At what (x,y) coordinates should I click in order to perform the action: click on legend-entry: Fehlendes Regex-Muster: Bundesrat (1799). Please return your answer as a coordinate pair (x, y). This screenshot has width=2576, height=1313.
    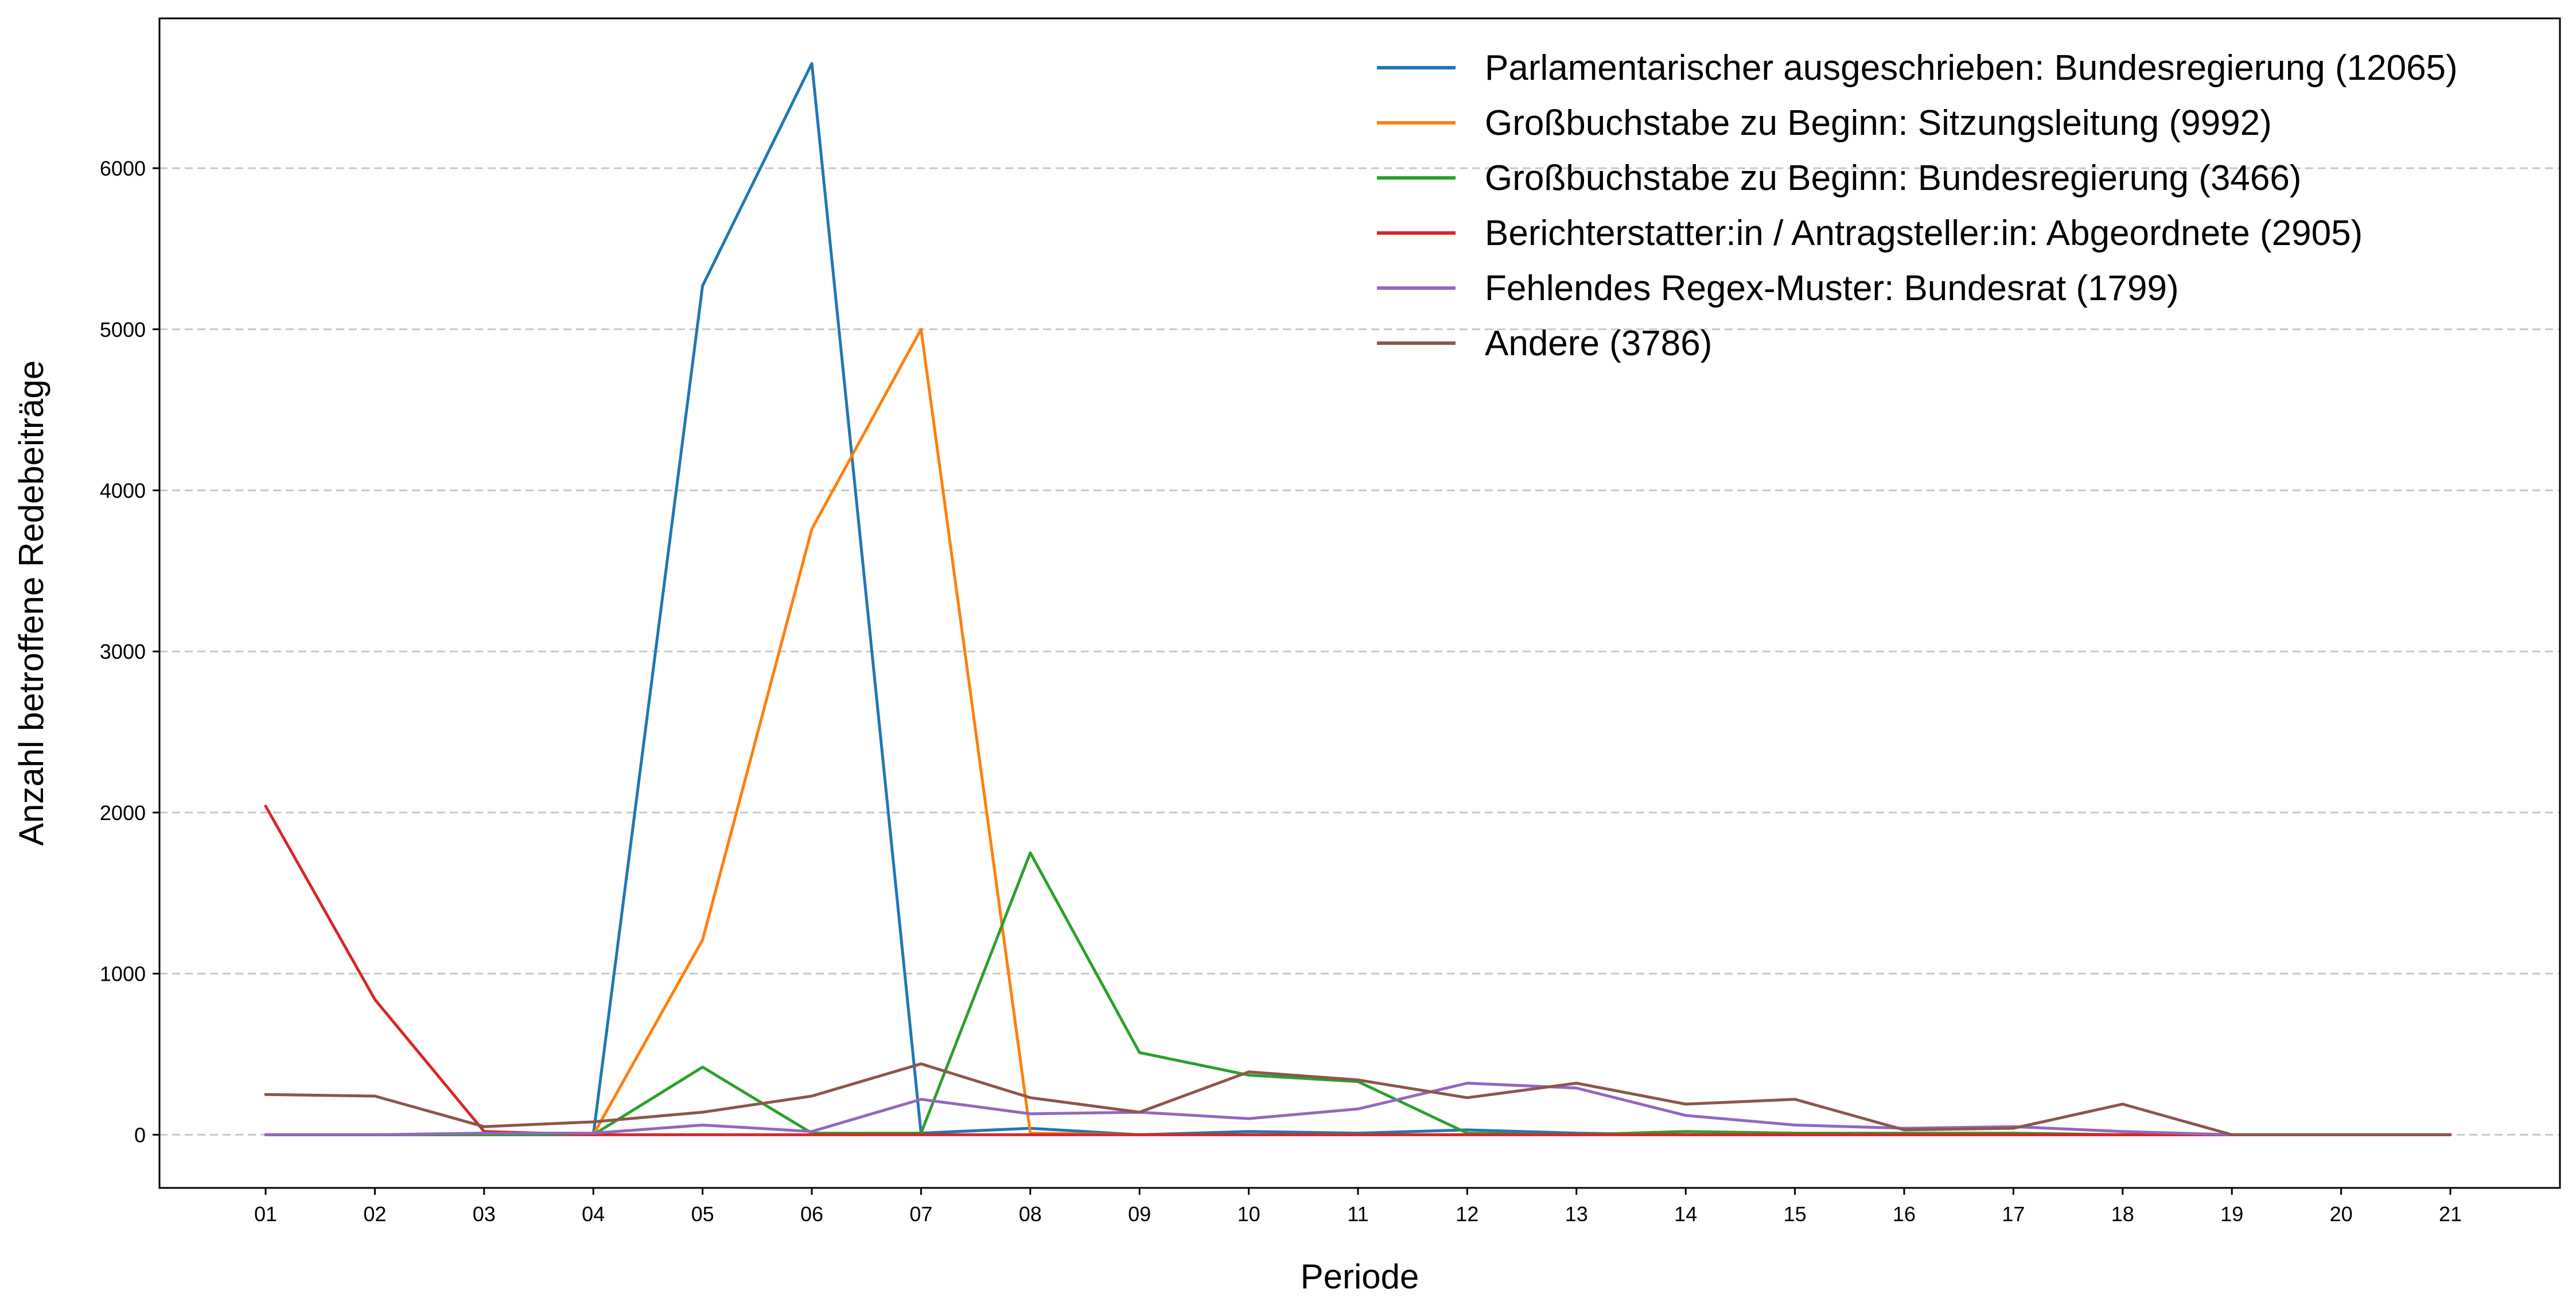
    Looking at the image, I should click on (1778, 288).